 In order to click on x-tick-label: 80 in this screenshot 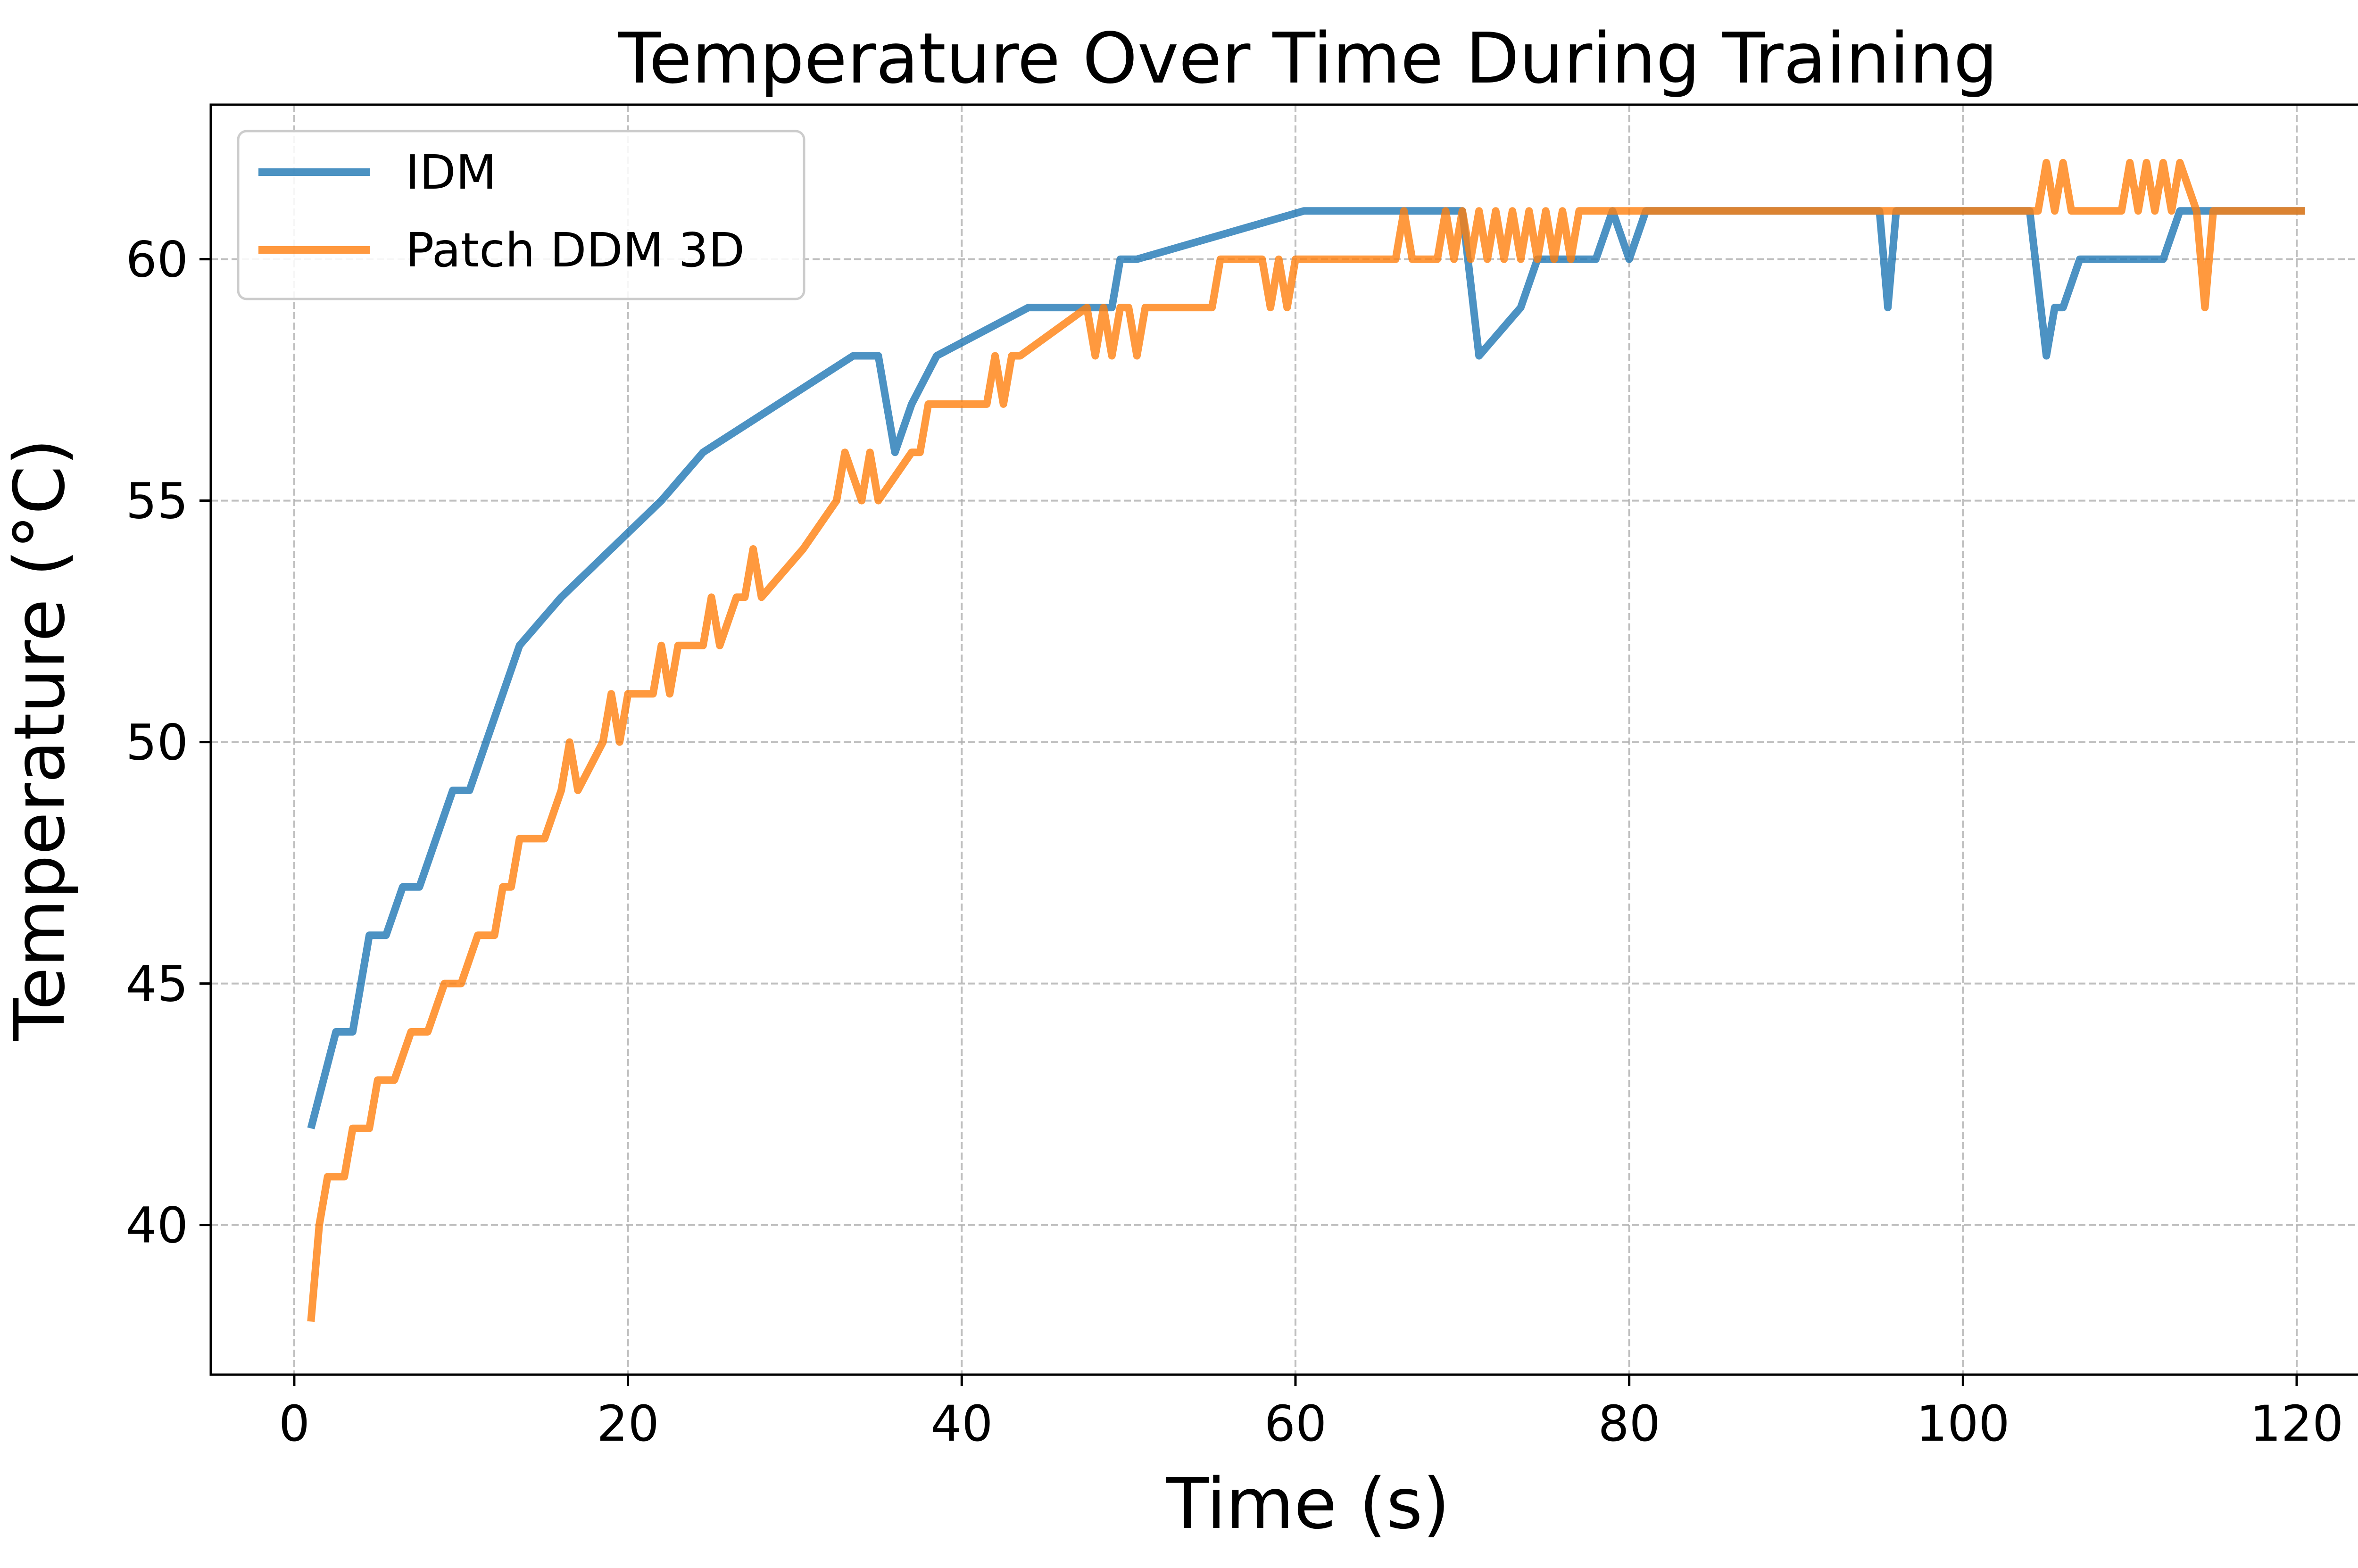, I will do `click(1629, 1424)`.